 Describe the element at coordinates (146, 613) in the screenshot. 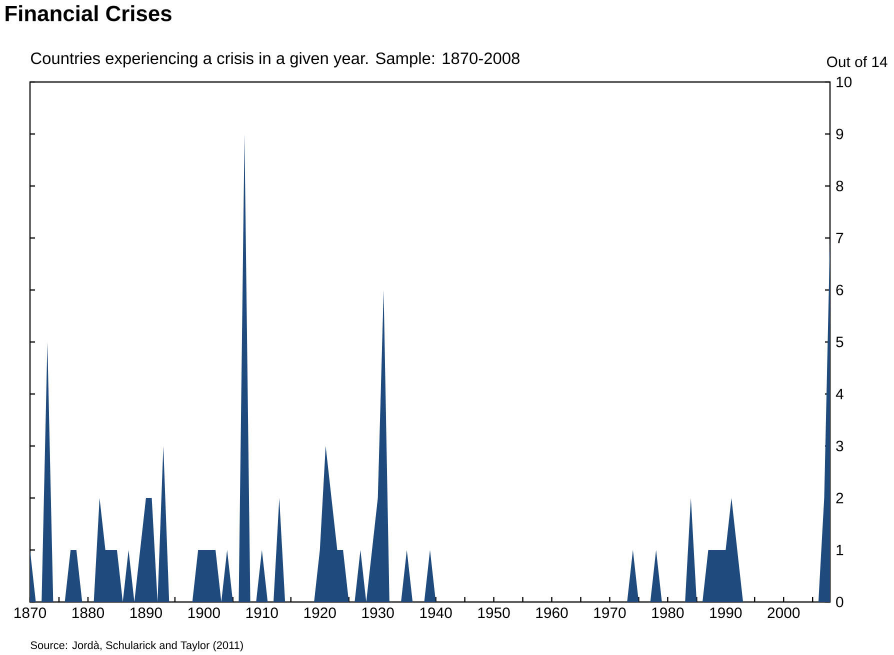

I see `x-tick-label: 1890` at that location.